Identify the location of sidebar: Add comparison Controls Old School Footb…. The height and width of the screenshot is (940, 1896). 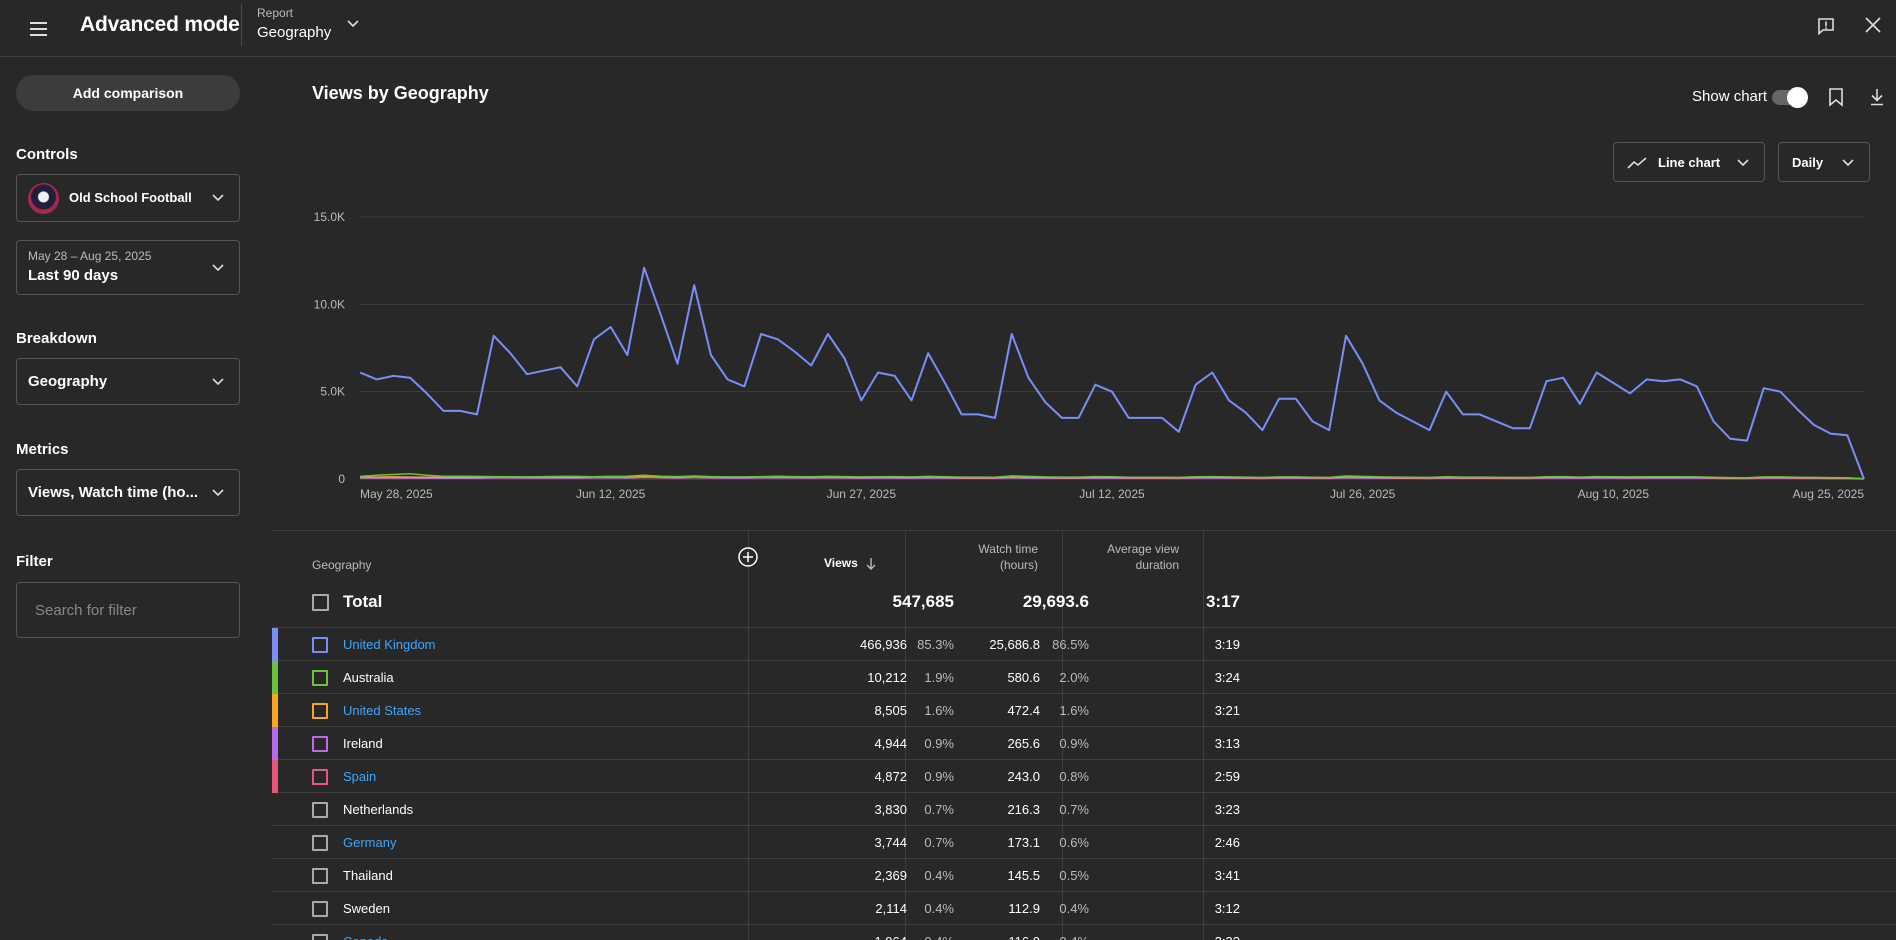
(128, 498).